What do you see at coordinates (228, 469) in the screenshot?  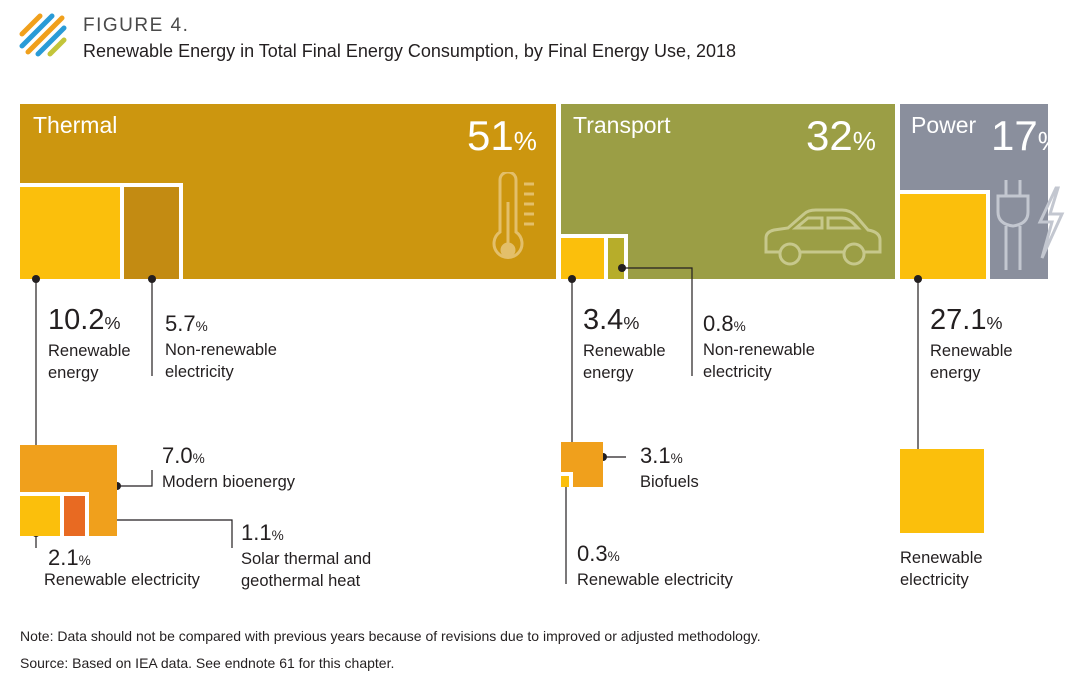 I see `thermal-bioenergy-stat: 7.0% Modern bioenergy` at bounding box center [228, 469].